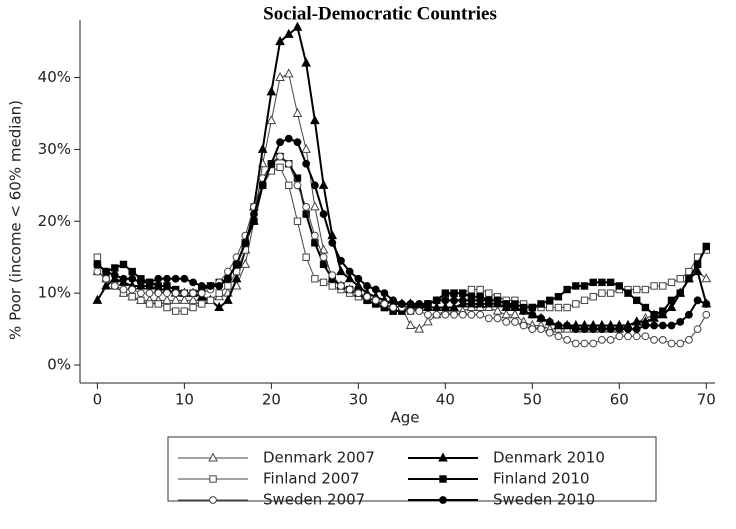  Describe the element at coordinates (314, 500) in the screenshot. I see `legend-label: Sweden 2007` at that location.